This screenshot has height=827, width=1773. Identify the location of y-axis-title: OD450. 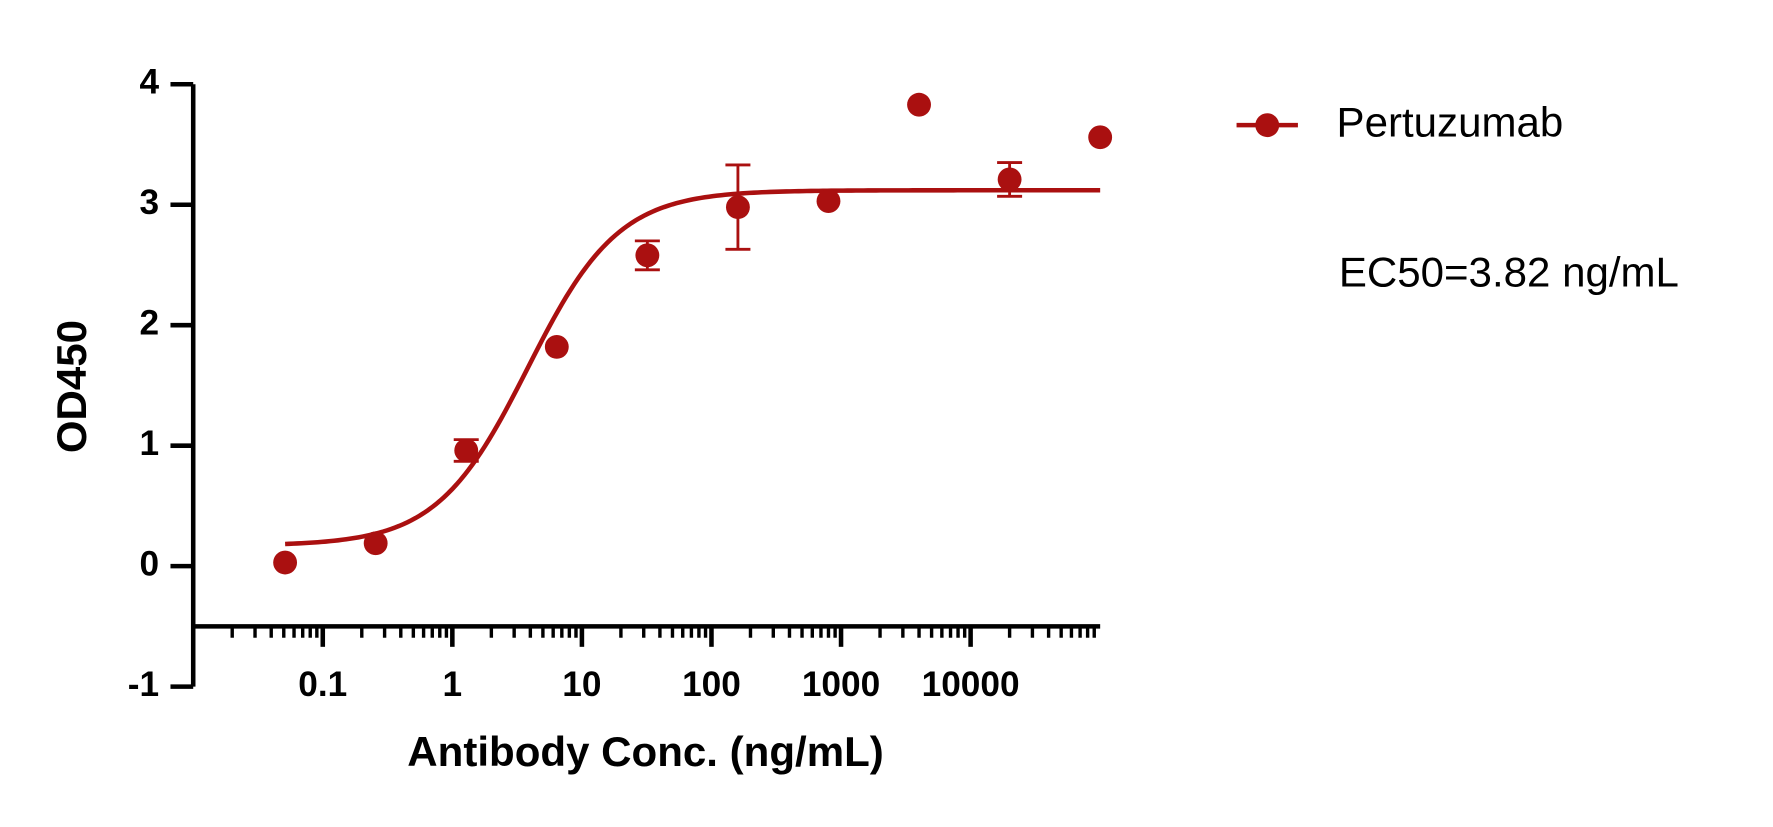
(71, 386).